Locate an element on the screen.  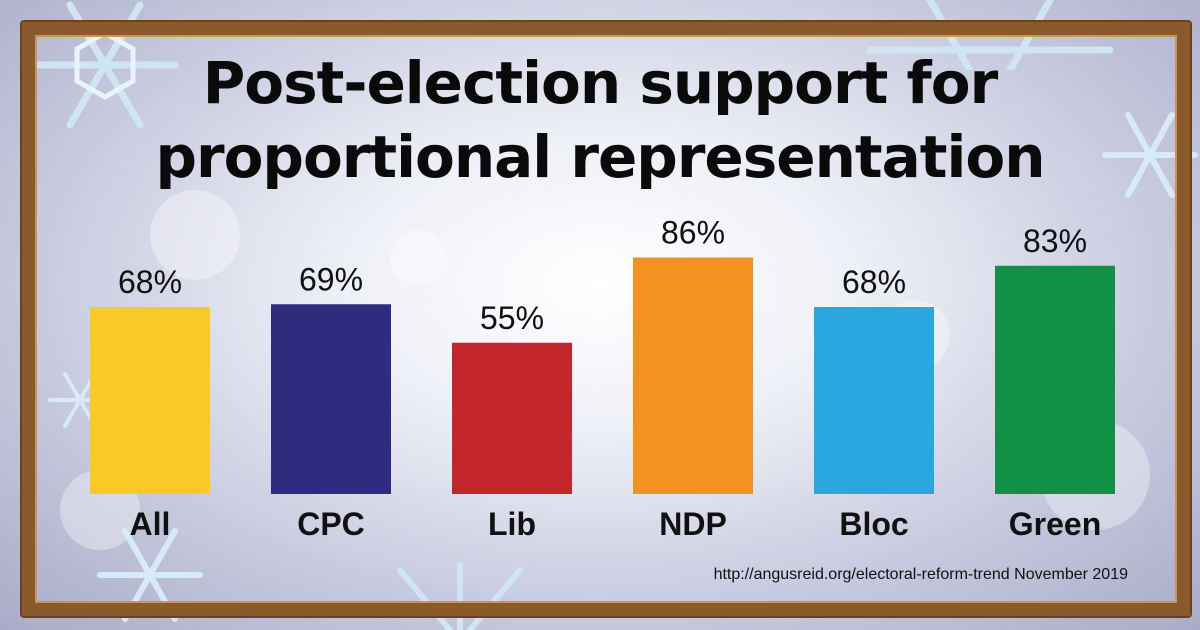
value-label-all: 68% is located at coordinates (150, 282).